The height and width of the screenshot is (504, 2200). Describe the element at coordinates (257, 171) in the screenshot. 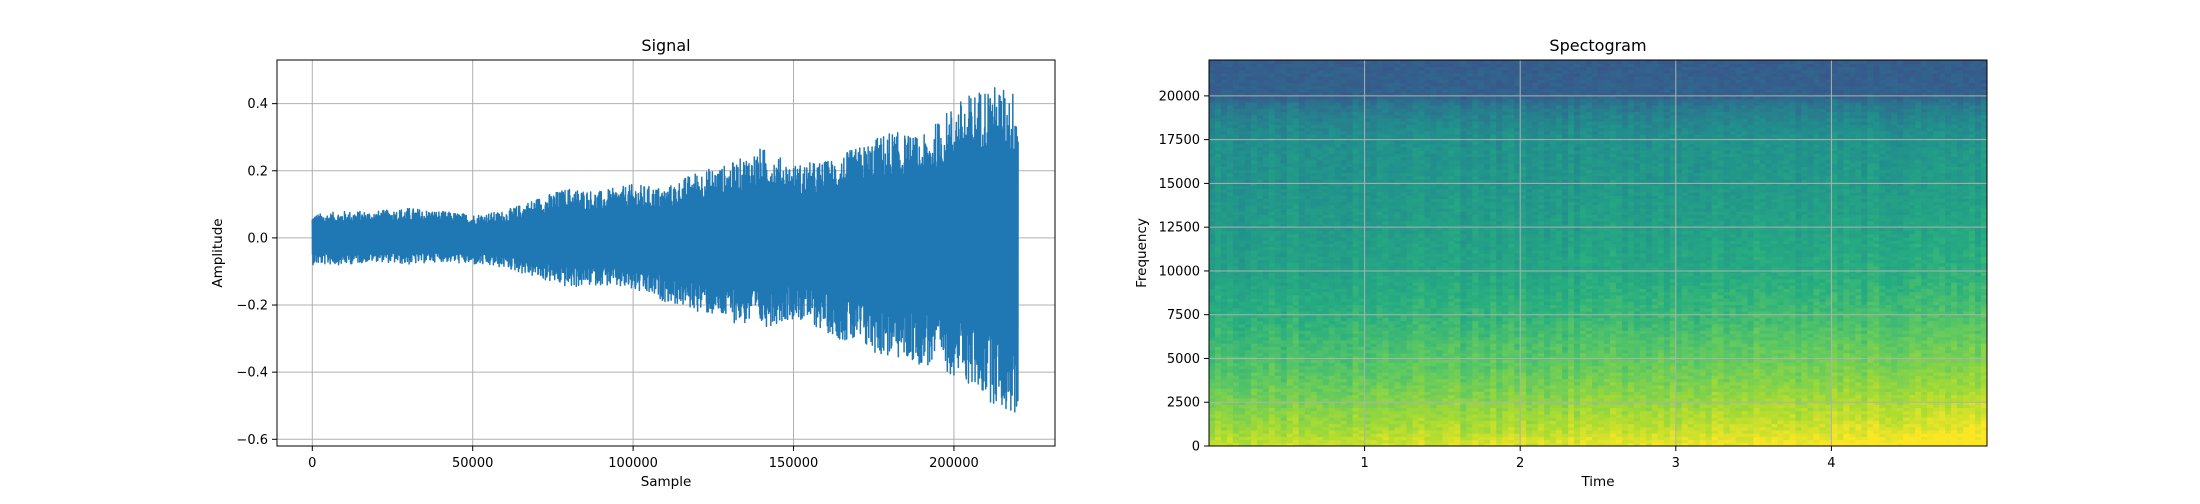

I see `signal-y-tick-label: 0.2` at that location.